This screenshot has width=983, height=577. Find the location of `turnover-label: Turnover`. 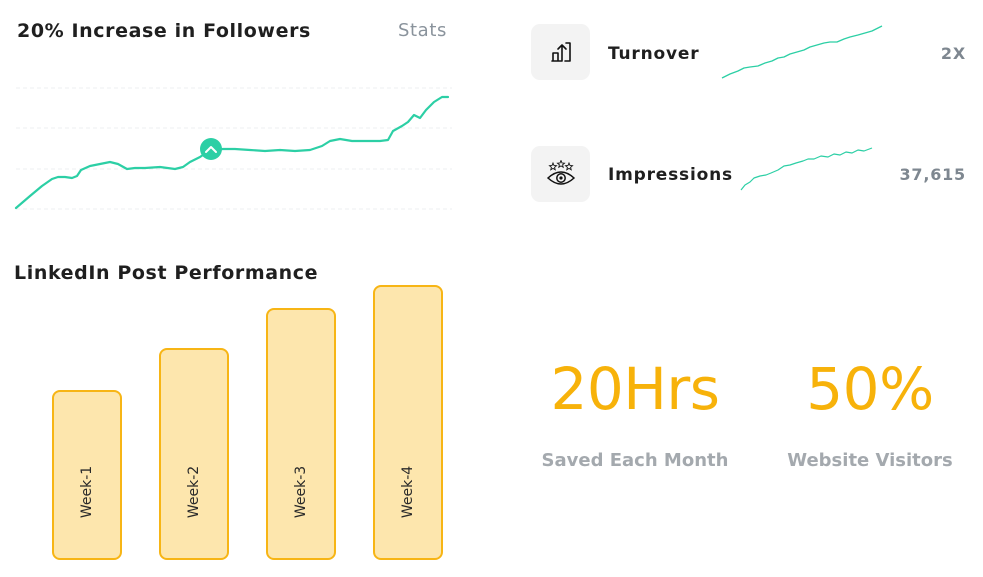

turnover-label: Turnover is located at coordinates (654, 54).